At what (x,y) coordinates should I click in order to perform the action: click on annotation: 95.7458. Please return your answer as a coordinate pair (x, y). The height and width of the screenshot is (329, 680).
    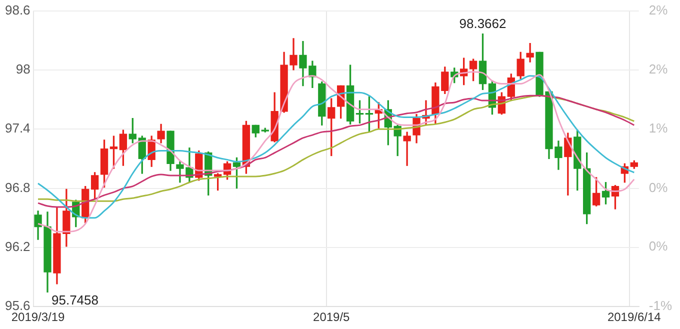
    Looking at the image, I should click on (74, 300).